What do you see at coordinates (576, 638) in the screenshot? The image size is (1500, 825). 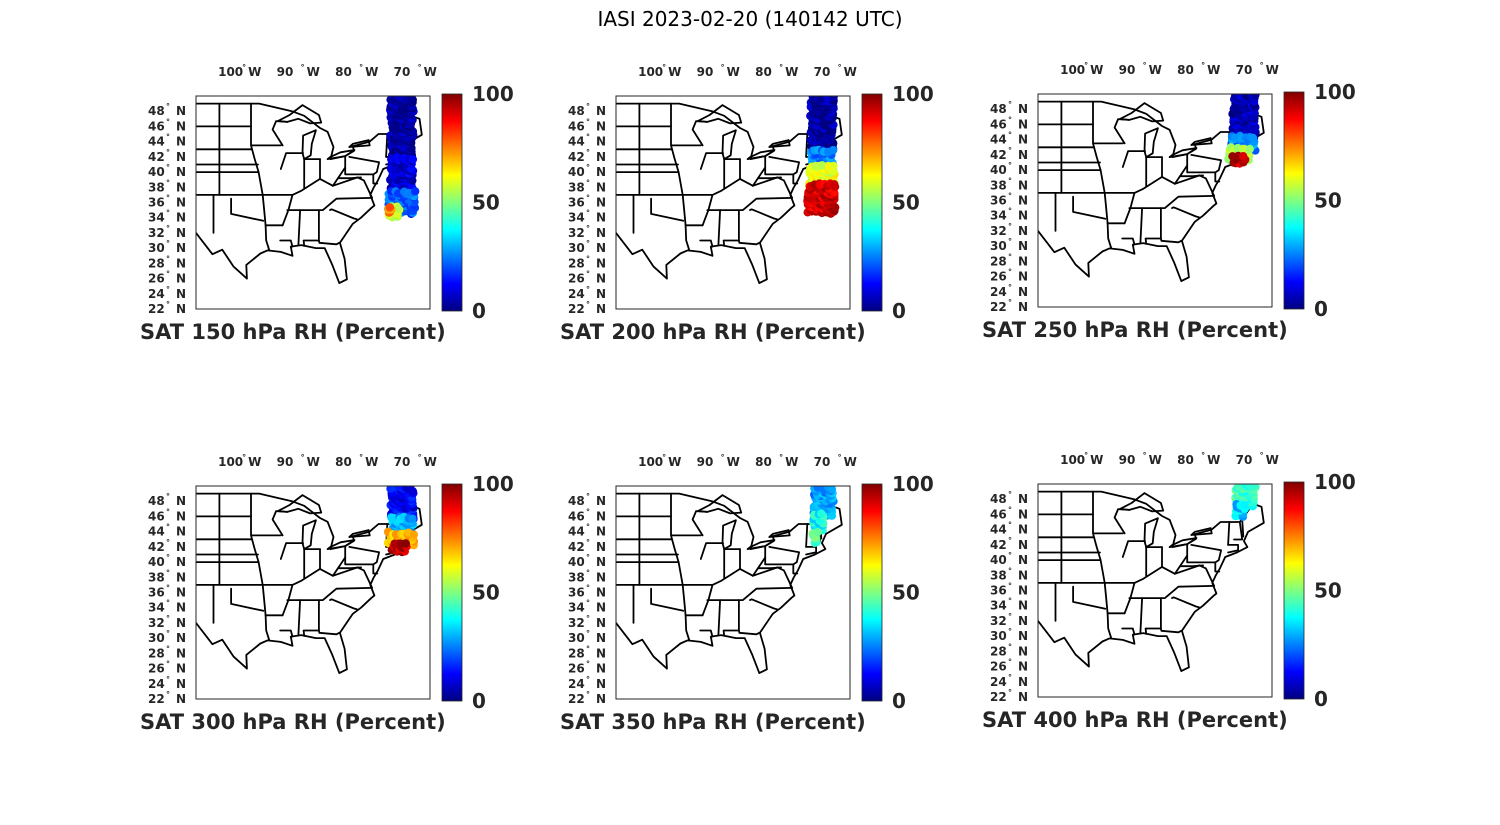 I see `lat-tick-label: 30` at bounding box center [576, 638].